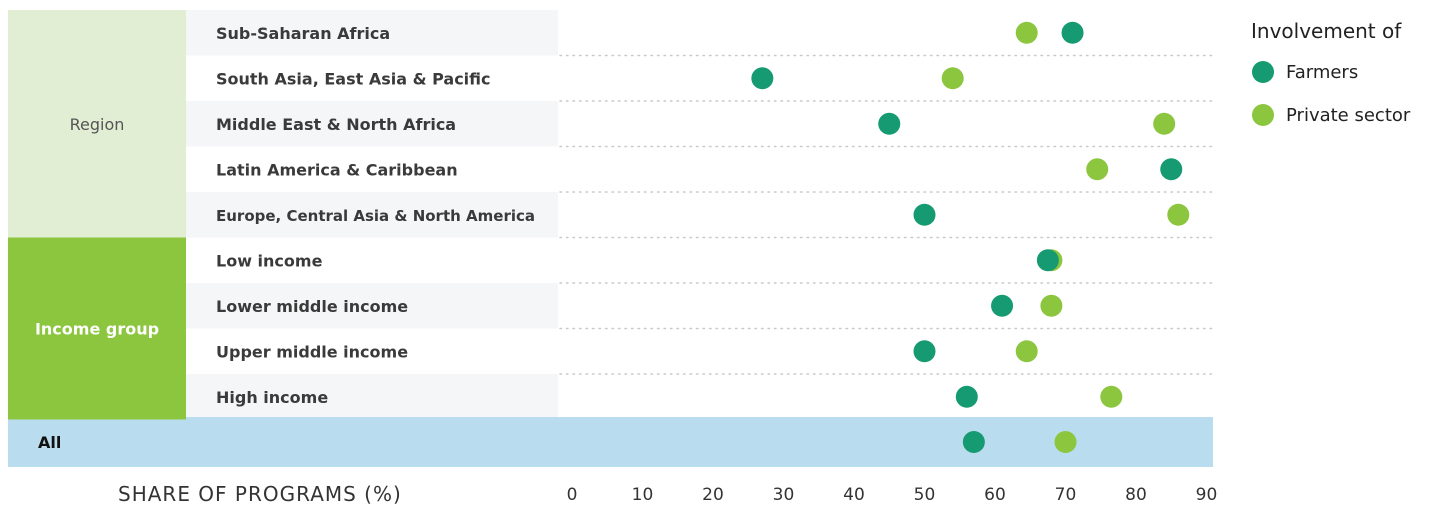  What do you see at coordinates (1072, 32) in the screenshot?
I see `point-farmers-sub-saharan-africa` at bounding box center [1072, 32].